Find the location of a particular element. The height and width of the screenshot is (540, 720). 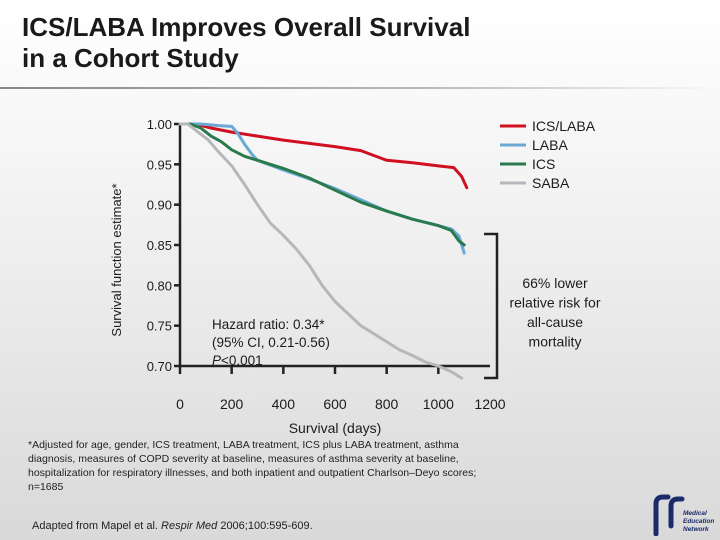

y-tick-label: 1.00 is located at coordinates (159, 124).